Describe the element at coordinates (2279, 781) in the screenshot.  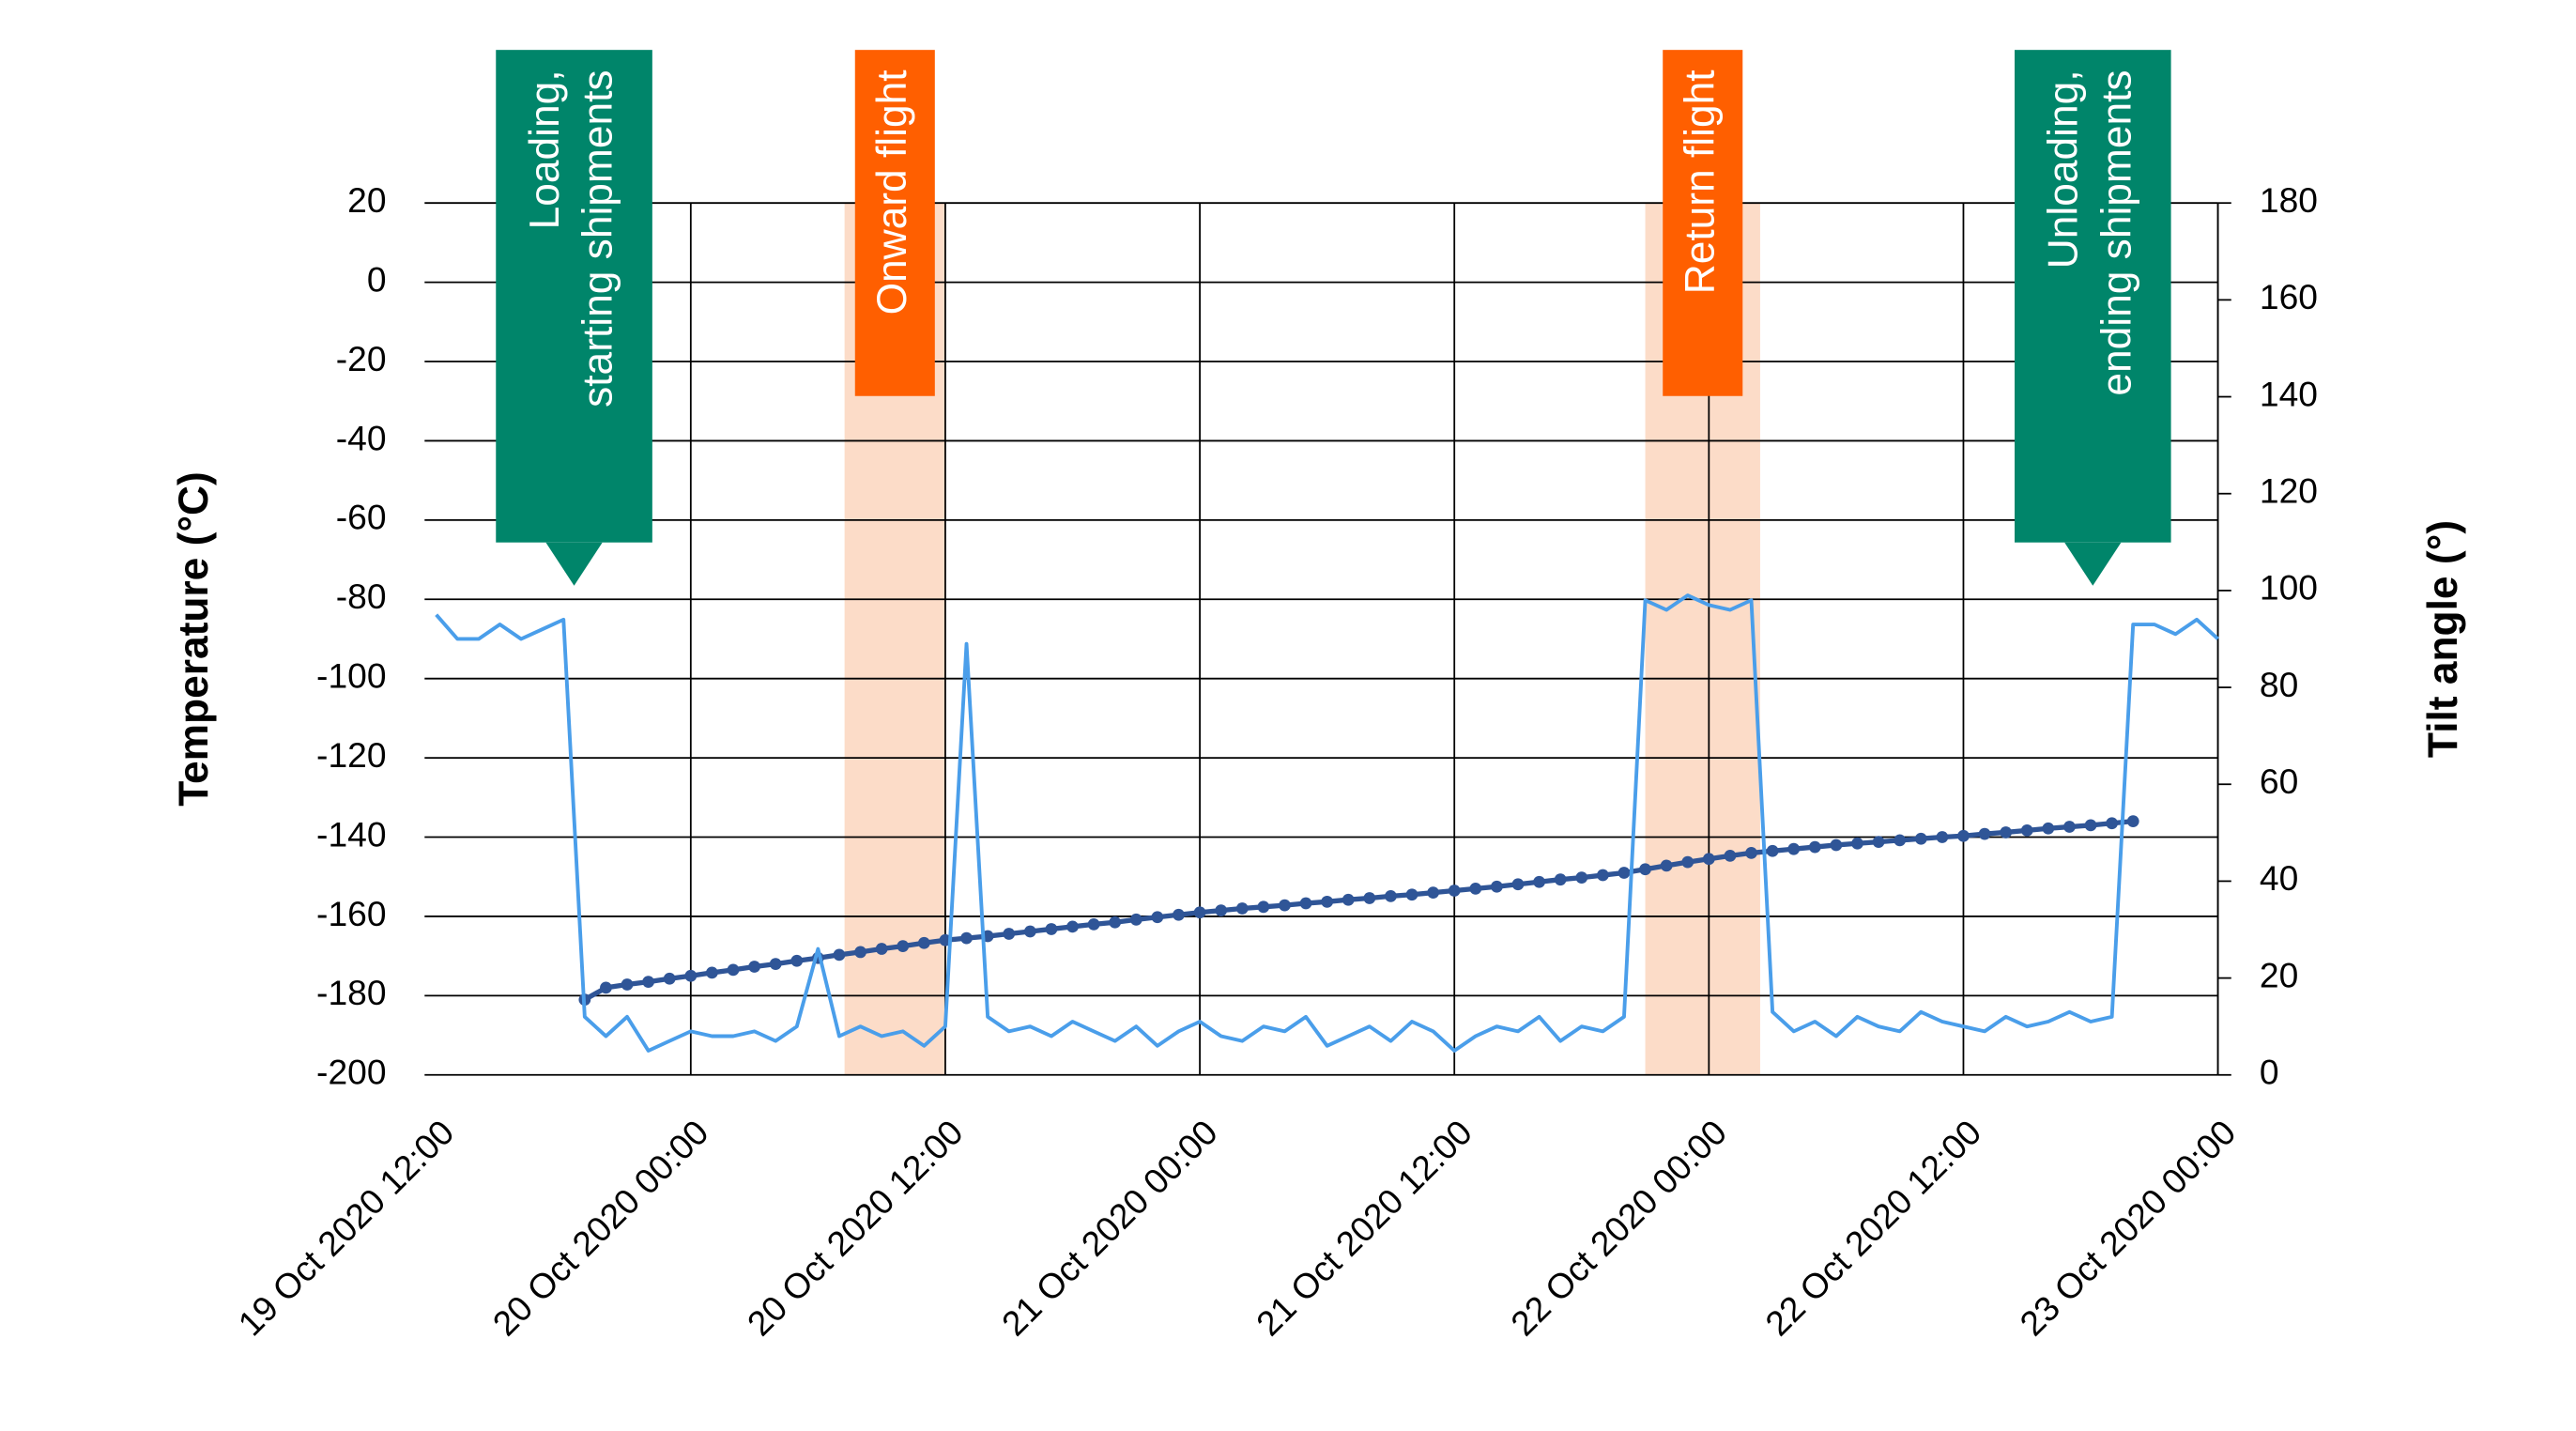
I see `y2-tick-label: 60` at that location.